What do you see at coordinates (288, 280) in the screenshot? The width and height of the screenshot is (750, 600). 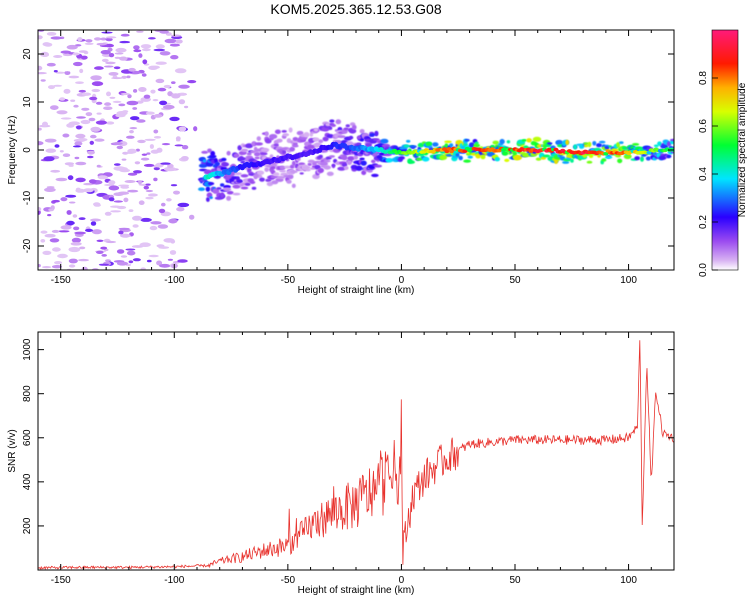 I see `x-tick-label: -50` at bounding box center [288, 280].